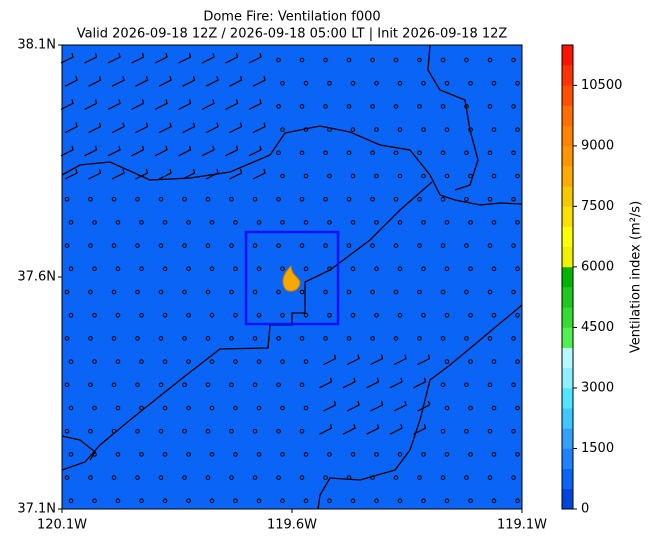  Describe the element at coordinates (292, 278) in the screenshot. I see `fire-box` at that location.